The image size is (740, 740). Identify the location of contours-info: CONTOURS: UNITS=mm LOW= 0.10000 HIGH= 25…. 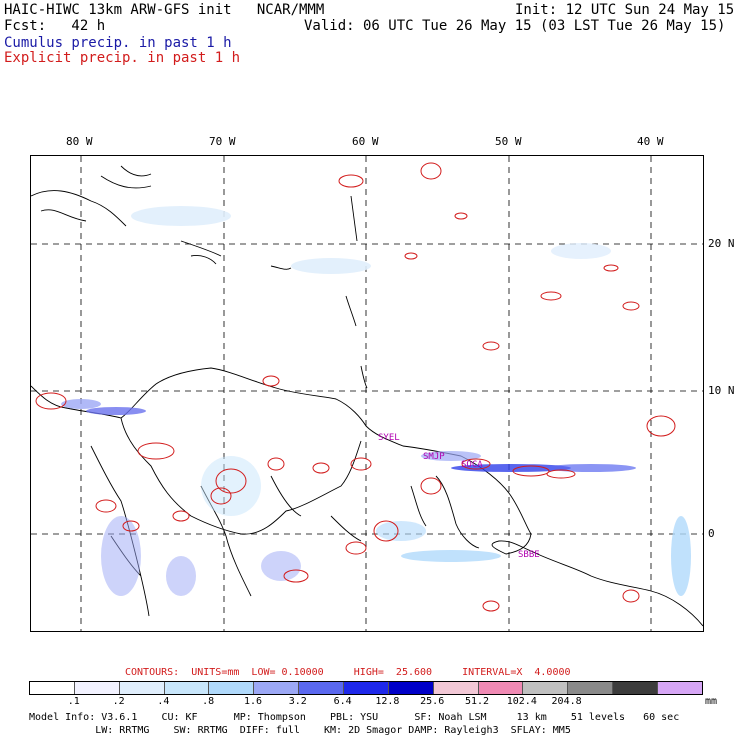
(348, 672).